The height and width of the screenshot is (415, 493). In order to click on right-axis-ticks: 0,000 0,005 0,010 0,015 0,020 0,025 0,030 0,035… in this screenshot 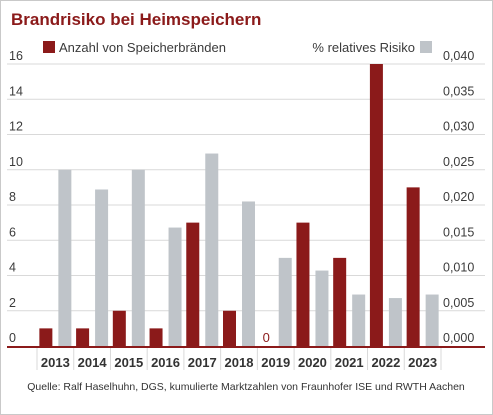, I will do `click(458, 197)`.